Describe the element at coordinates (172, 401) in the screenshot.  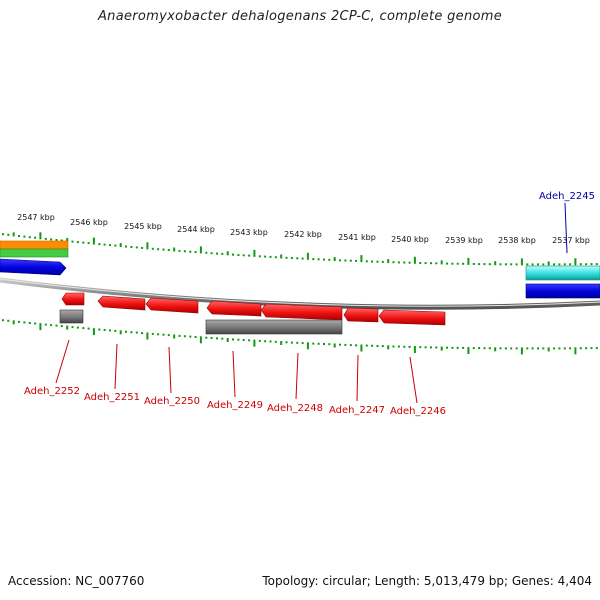
I see `gene-label-adeh-2250: Adeh_2250` at that location.